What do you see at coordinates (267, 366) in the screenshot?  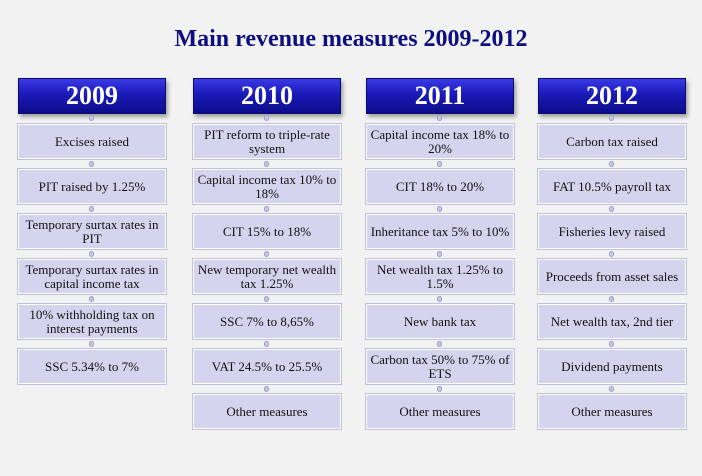 I see `measure-box: VAT 24.5% to 25.5%` at bounding box center [267, 366].